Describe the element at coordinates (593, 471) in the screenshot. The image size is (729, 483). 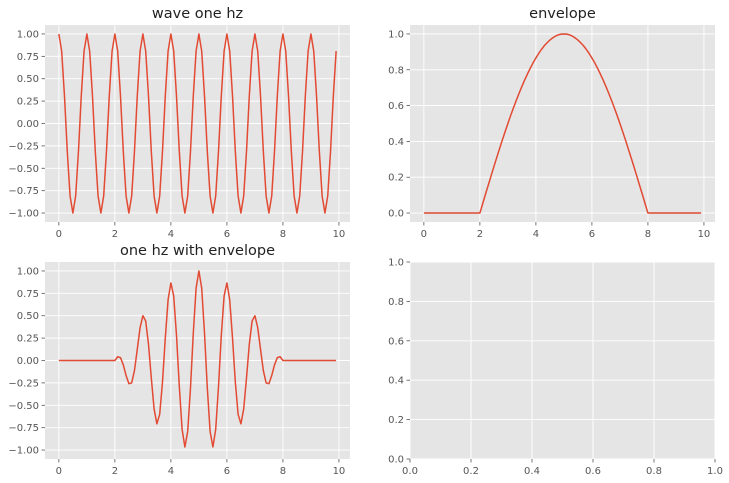
I see `x-tick-label: 0.6` at that location.